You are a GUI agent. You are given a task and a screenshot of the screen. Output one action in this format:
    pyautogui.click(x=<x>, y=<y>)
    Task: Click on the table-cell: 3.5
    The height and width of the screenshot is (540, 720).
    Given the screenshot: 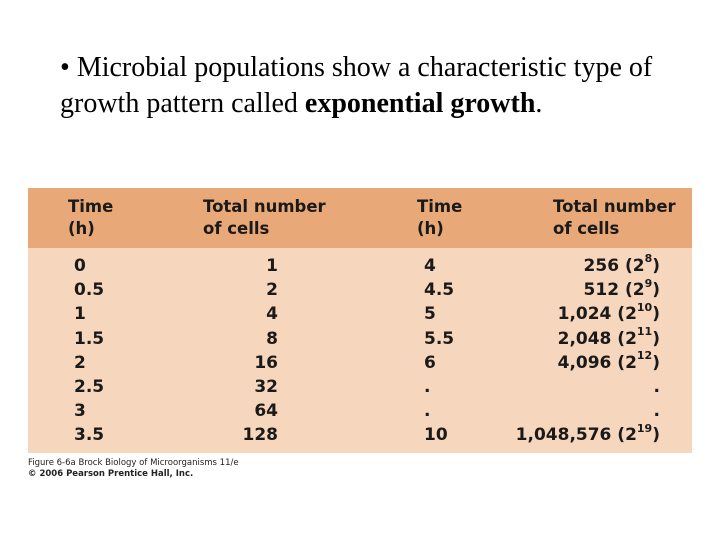 What is the action you would take?
    pyautogui.click(x=89, y=435)
    